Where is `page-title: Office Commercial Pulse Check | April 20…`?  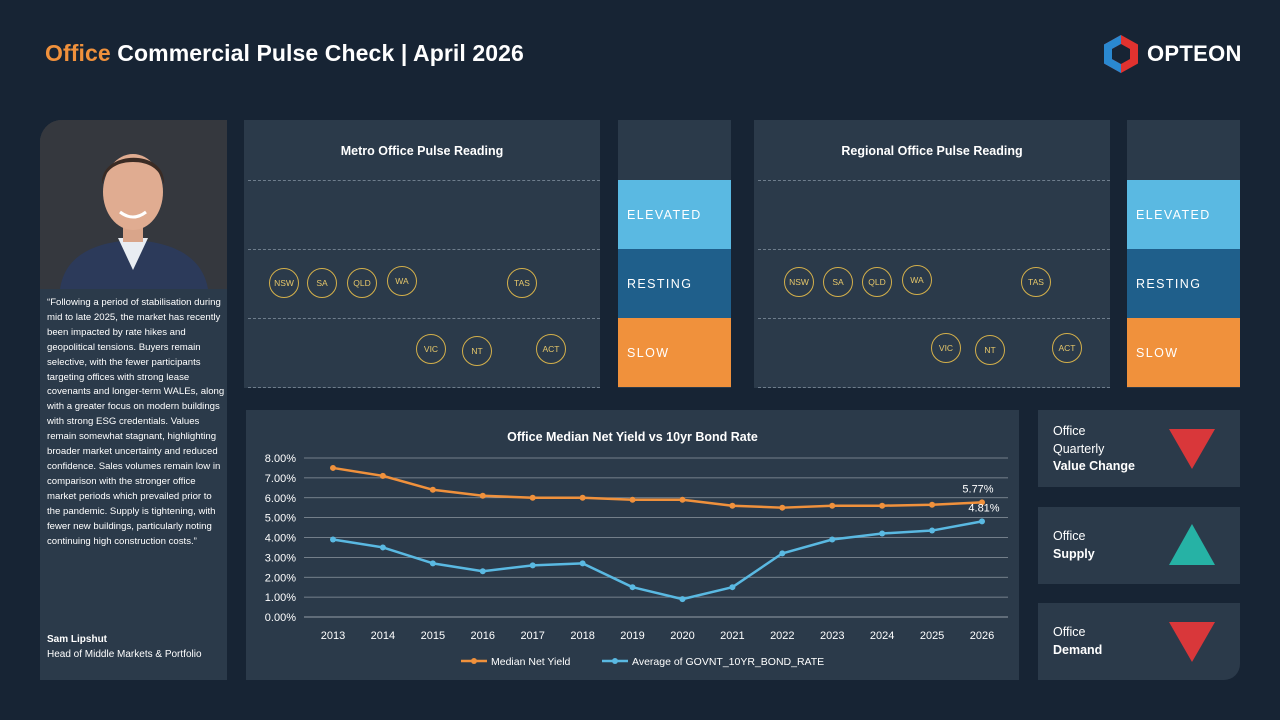
page-title: Office Commercial Pulse Check | April 20… is located at coordinates (284, 53).